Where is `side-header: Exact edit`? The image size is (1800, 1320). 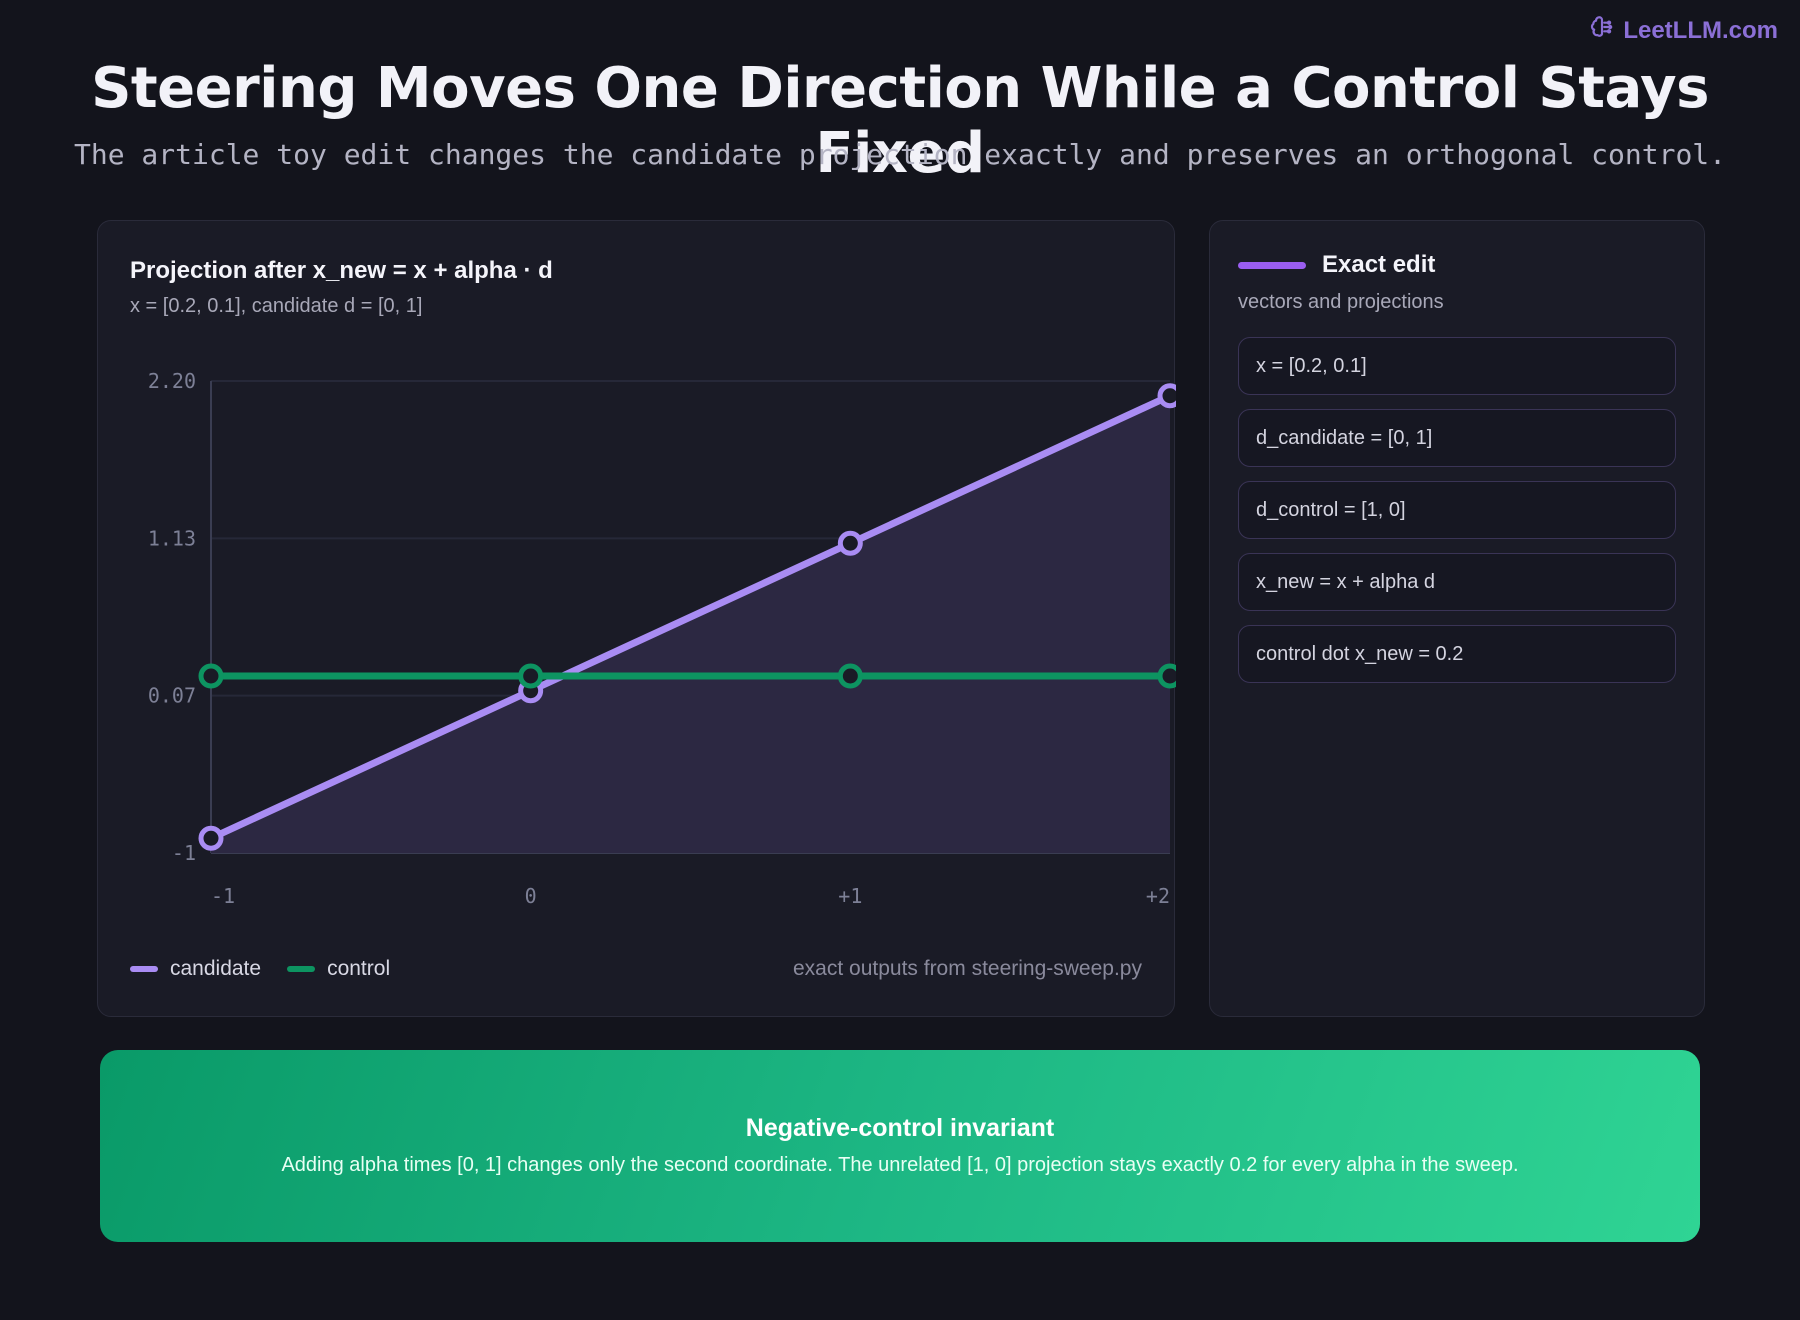 side-header: Exact edit is located at coordinates (1336, 265).